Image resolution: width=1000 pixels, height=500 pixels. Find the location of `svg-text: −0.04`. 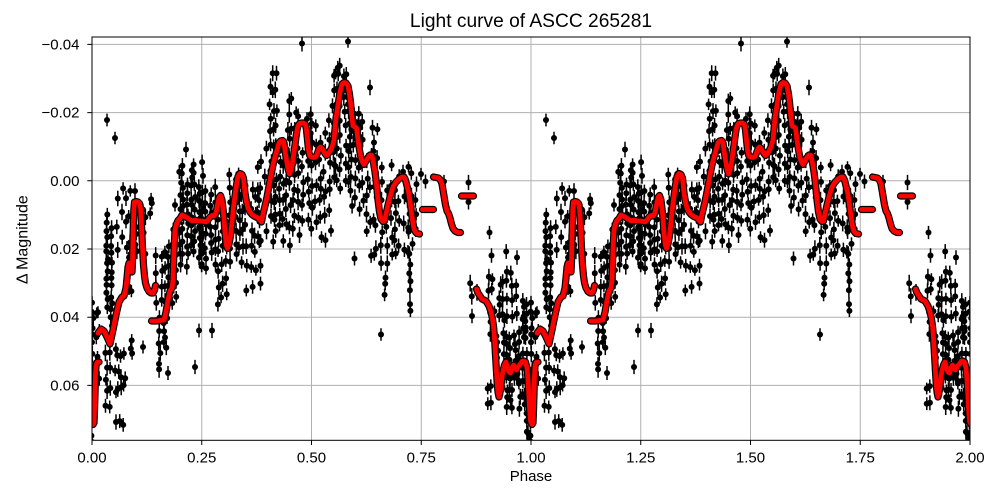

svg-text: −0.04 is located at coordinates (61, 44).